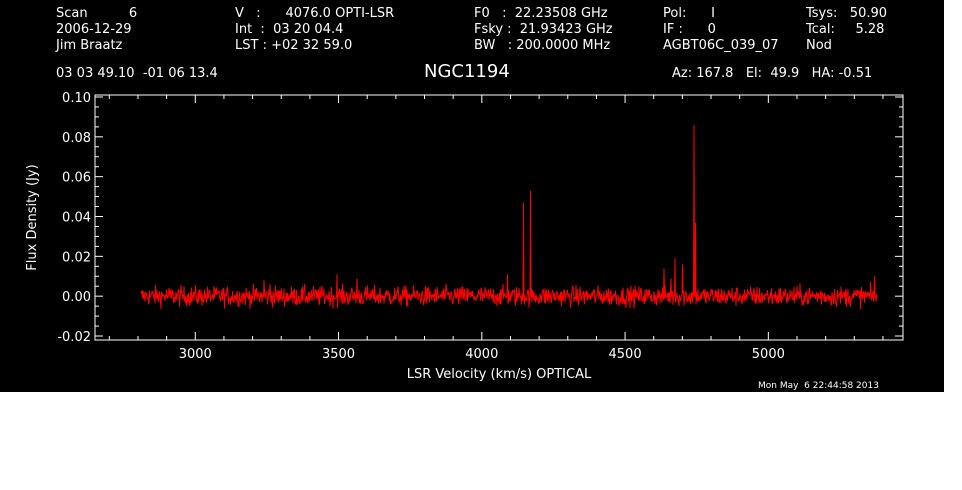  Describe the element at coordinates (89, 45) in the screenshot. I see `observer-name: Jim Braatz` at that location.